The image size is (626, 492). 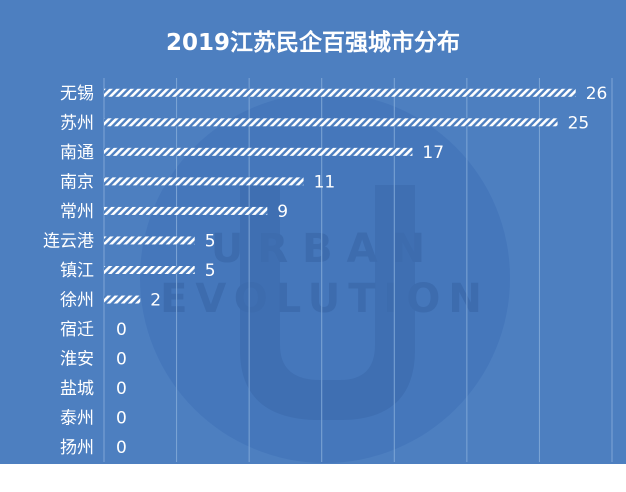 What do you see at coordinates (325, 299) in the screenshot?
I see `watermark-text-evolution: EVOLUTION` at bounding box center [325, 299].